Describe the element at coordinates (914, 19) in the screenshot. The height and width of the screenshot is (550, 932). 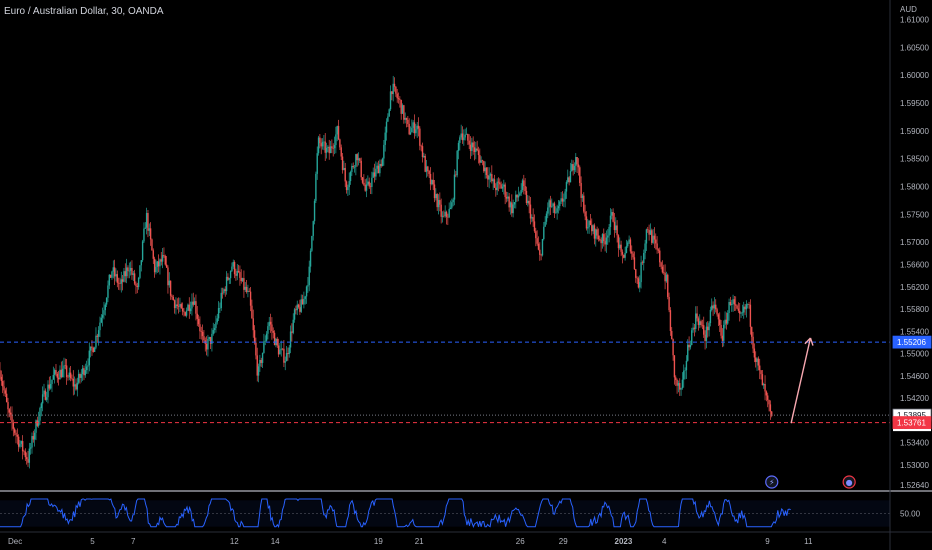
I see `y-tick-label: 1.61000` at that location.